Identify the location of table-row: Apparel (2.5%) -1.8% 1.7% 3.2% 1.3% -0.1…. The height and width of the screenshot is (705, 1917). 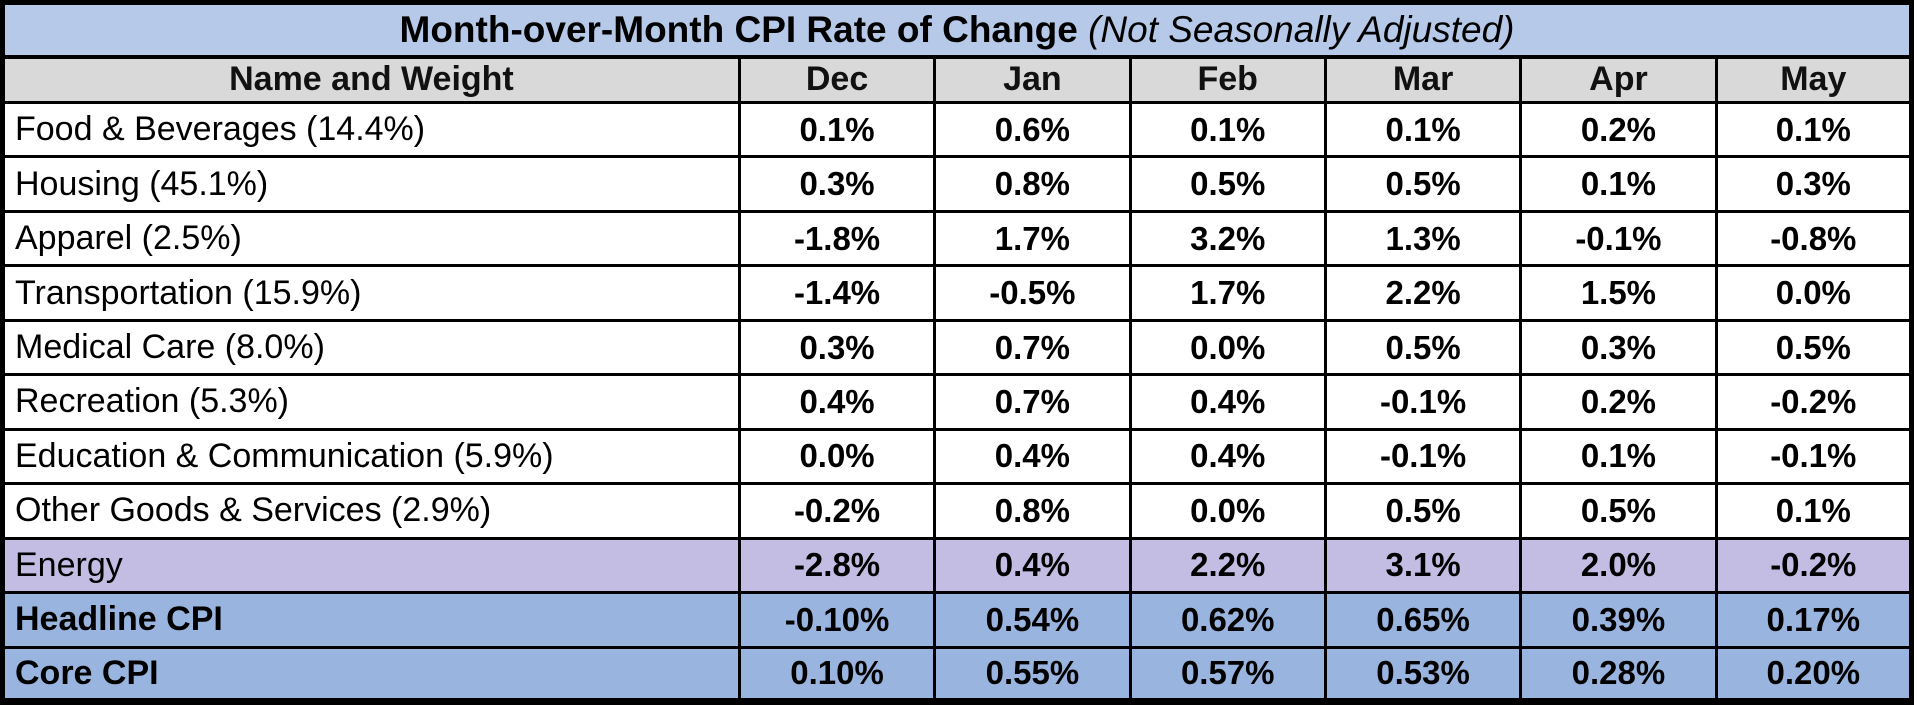
(957, 238).